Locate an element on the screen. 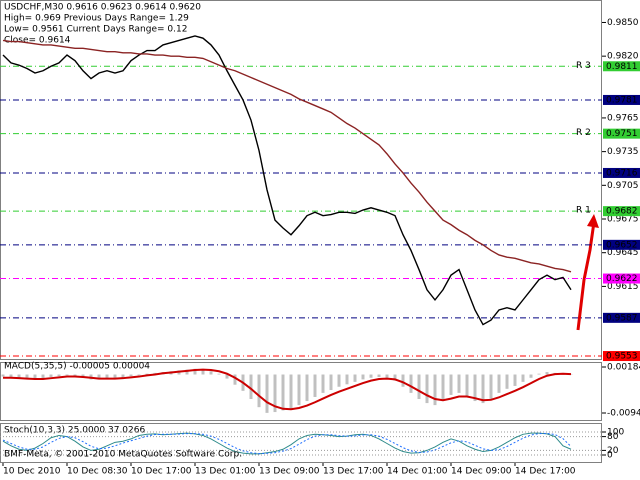 This screenshot has width=640, height=480. y-tick-label: 0.00184 is located at coordinates (623, 368).